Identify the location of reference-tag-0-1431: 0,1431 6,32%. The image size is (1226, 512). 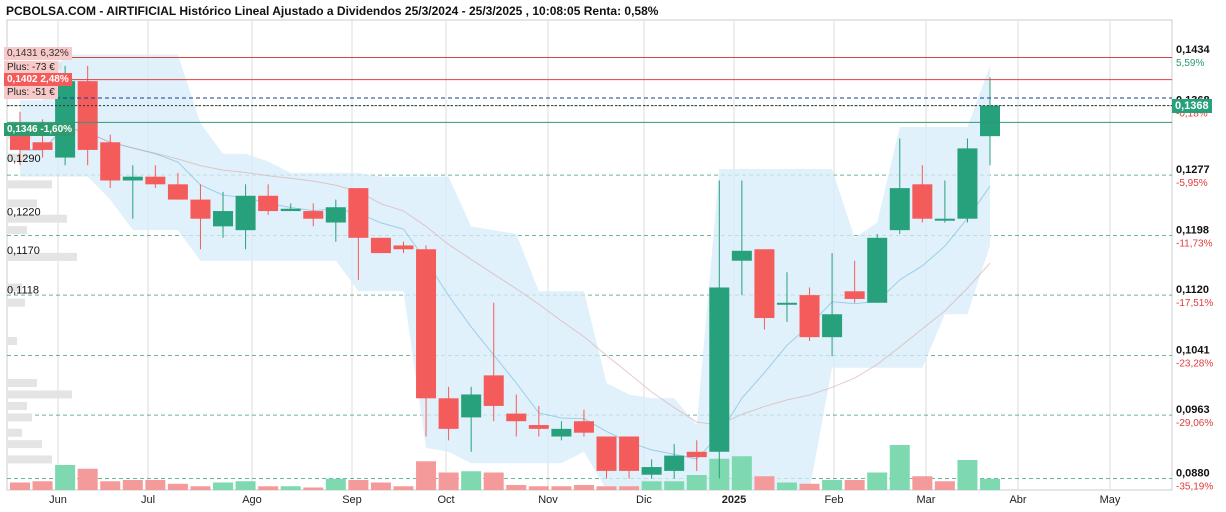
(38, 54).